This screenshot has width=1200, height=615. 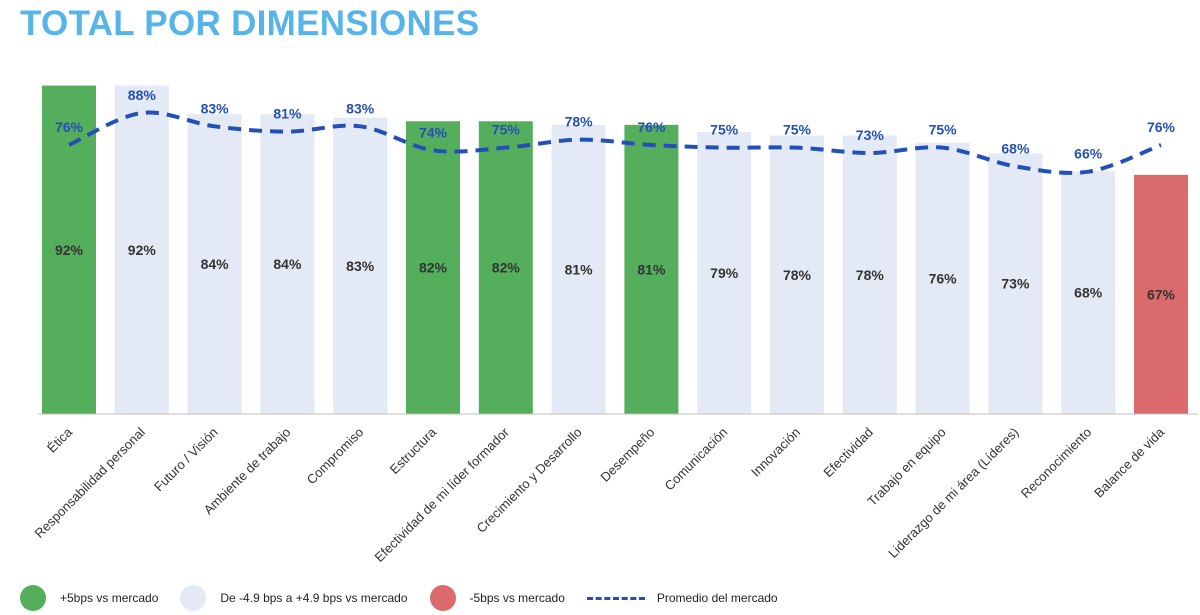 What do you see at coordinates (442, 598) in the screenshot?
I see `legend-swatch-below` at bounding box center [442, 598].